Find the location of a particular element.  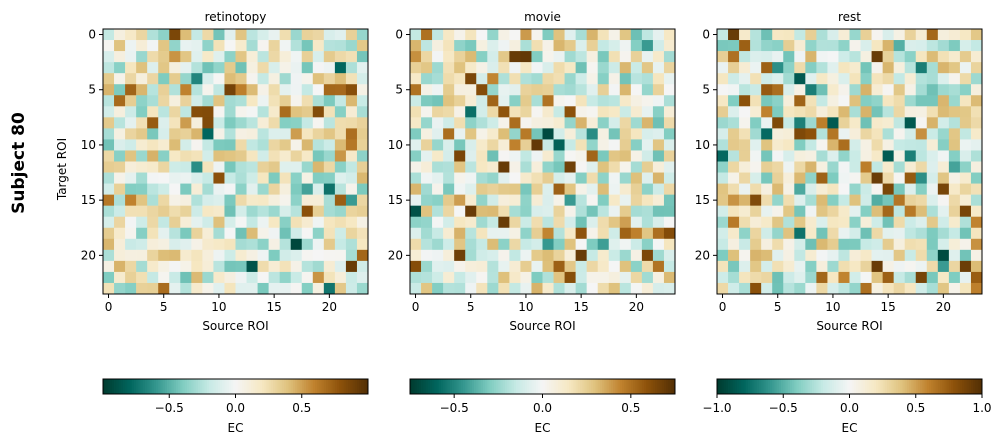

x-tick-label: 20 is located at coordinates (329, 307).